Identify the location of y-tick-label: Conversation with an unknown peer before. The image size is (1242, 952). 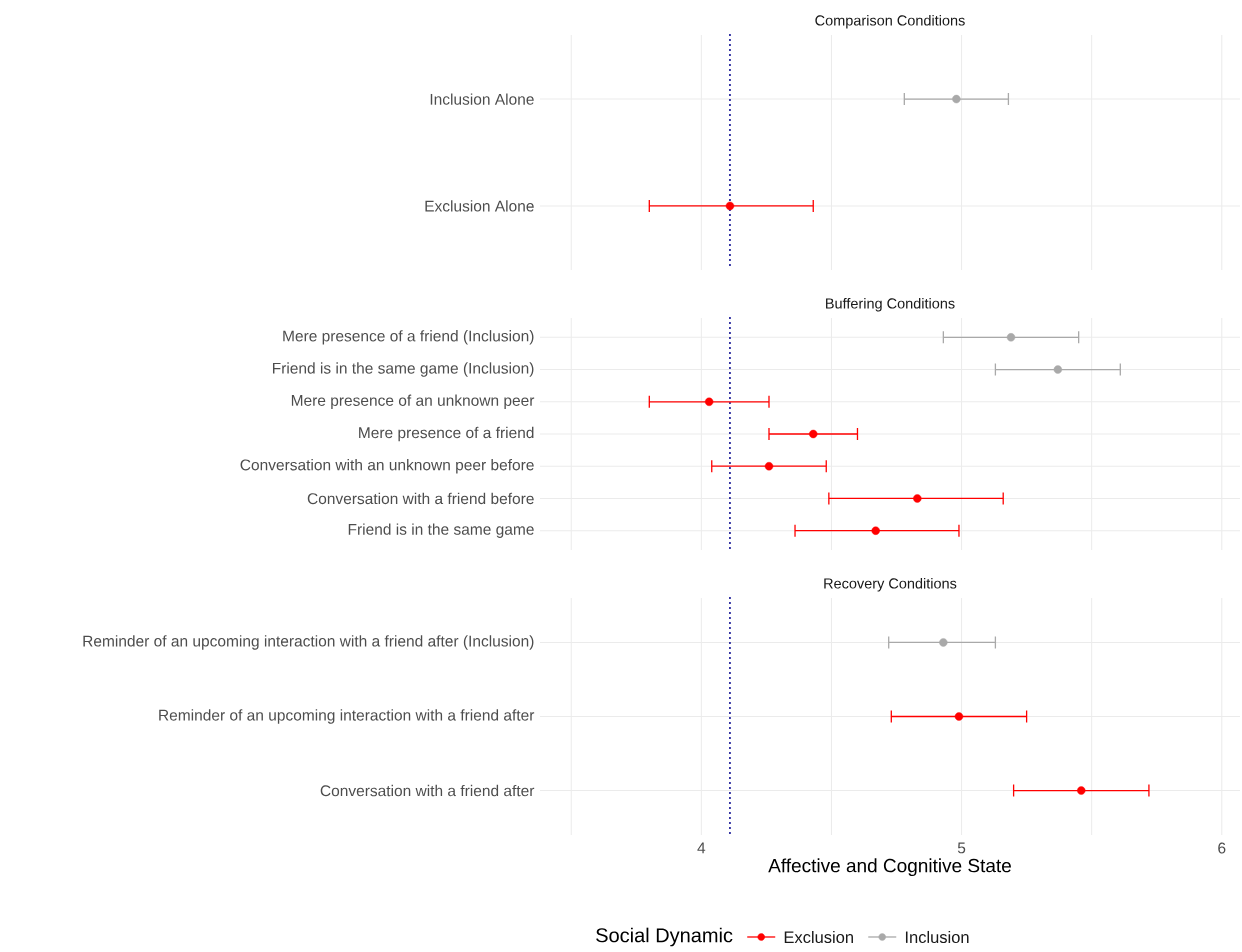
(387, 466).